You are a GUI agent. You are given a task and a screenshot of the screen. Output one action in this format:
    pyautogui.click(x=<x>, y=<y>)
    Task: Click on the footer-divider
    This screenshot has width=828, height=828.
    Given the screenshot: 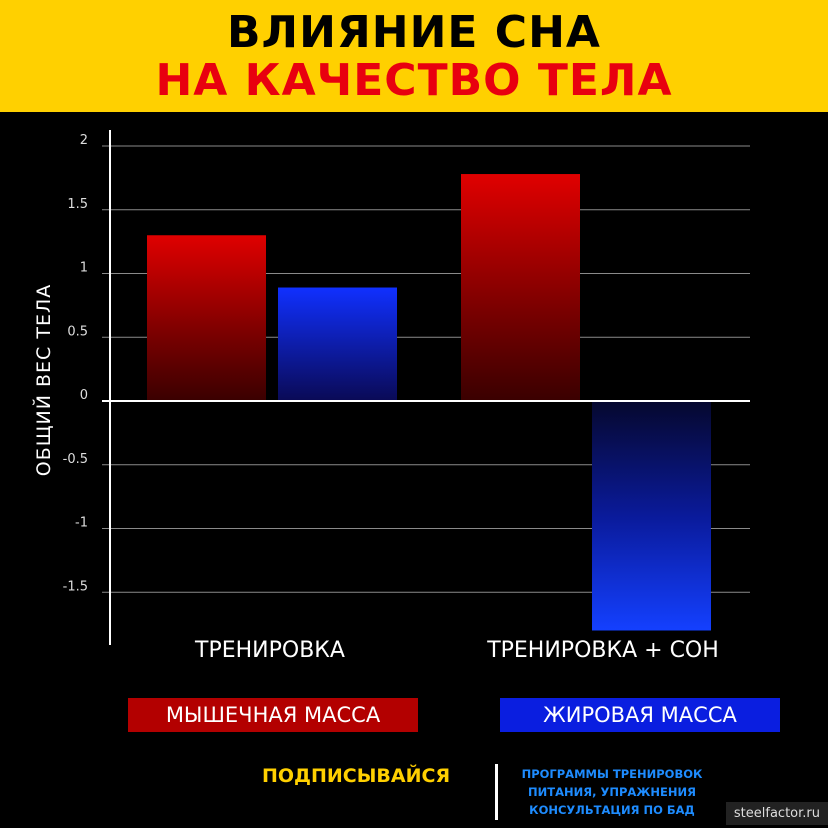 What is the action you would take?
    pyautogui.click(x=496, y=792)
    